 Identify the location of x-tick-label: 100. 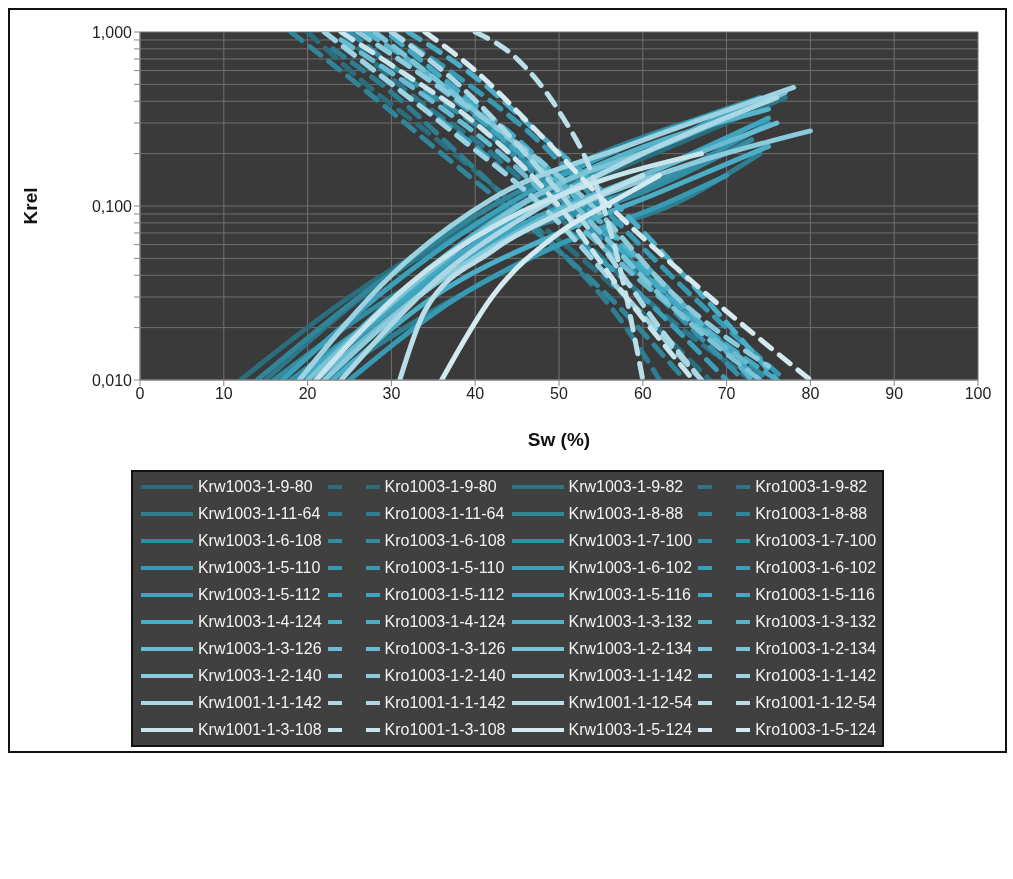
(978, 394).